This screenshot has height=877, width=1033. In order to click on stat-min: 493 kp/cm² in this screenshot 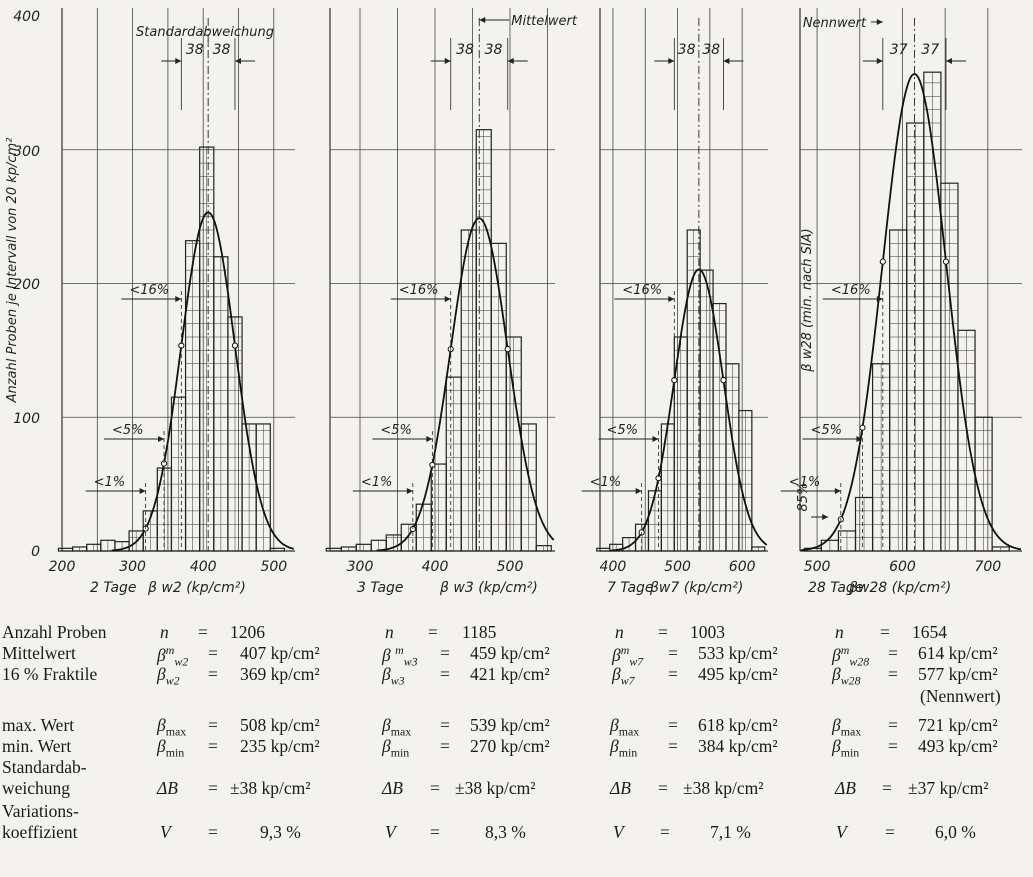, I will do `click(958, 746)`.